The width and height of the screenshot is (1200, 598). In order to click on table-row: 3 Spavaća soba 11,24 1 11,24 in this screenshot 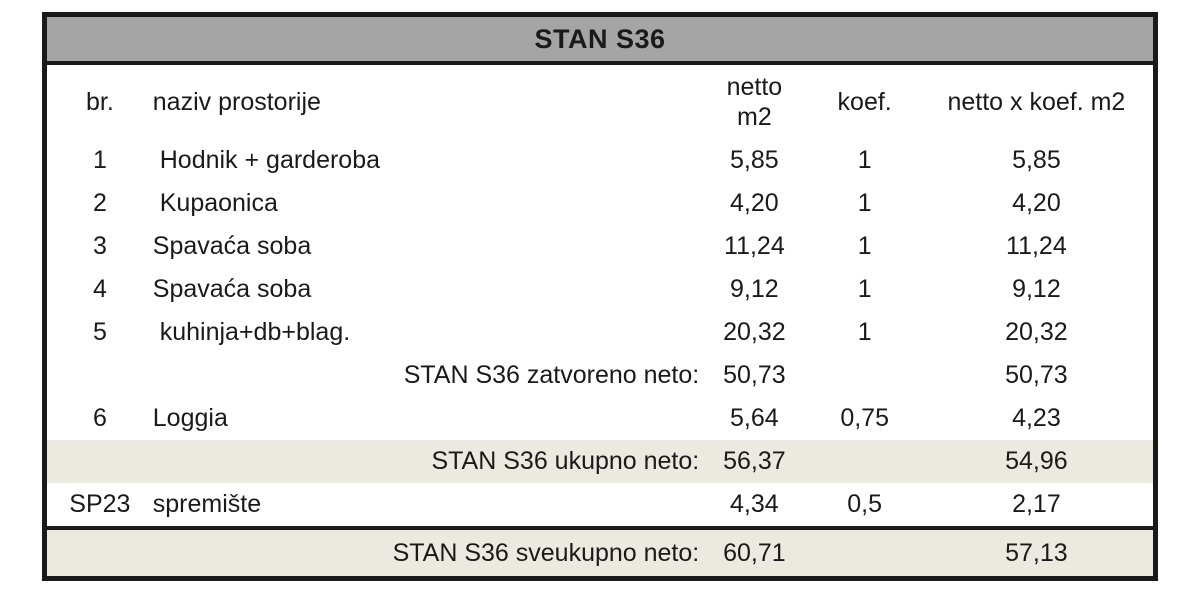, I will do `click(600, 246)`.